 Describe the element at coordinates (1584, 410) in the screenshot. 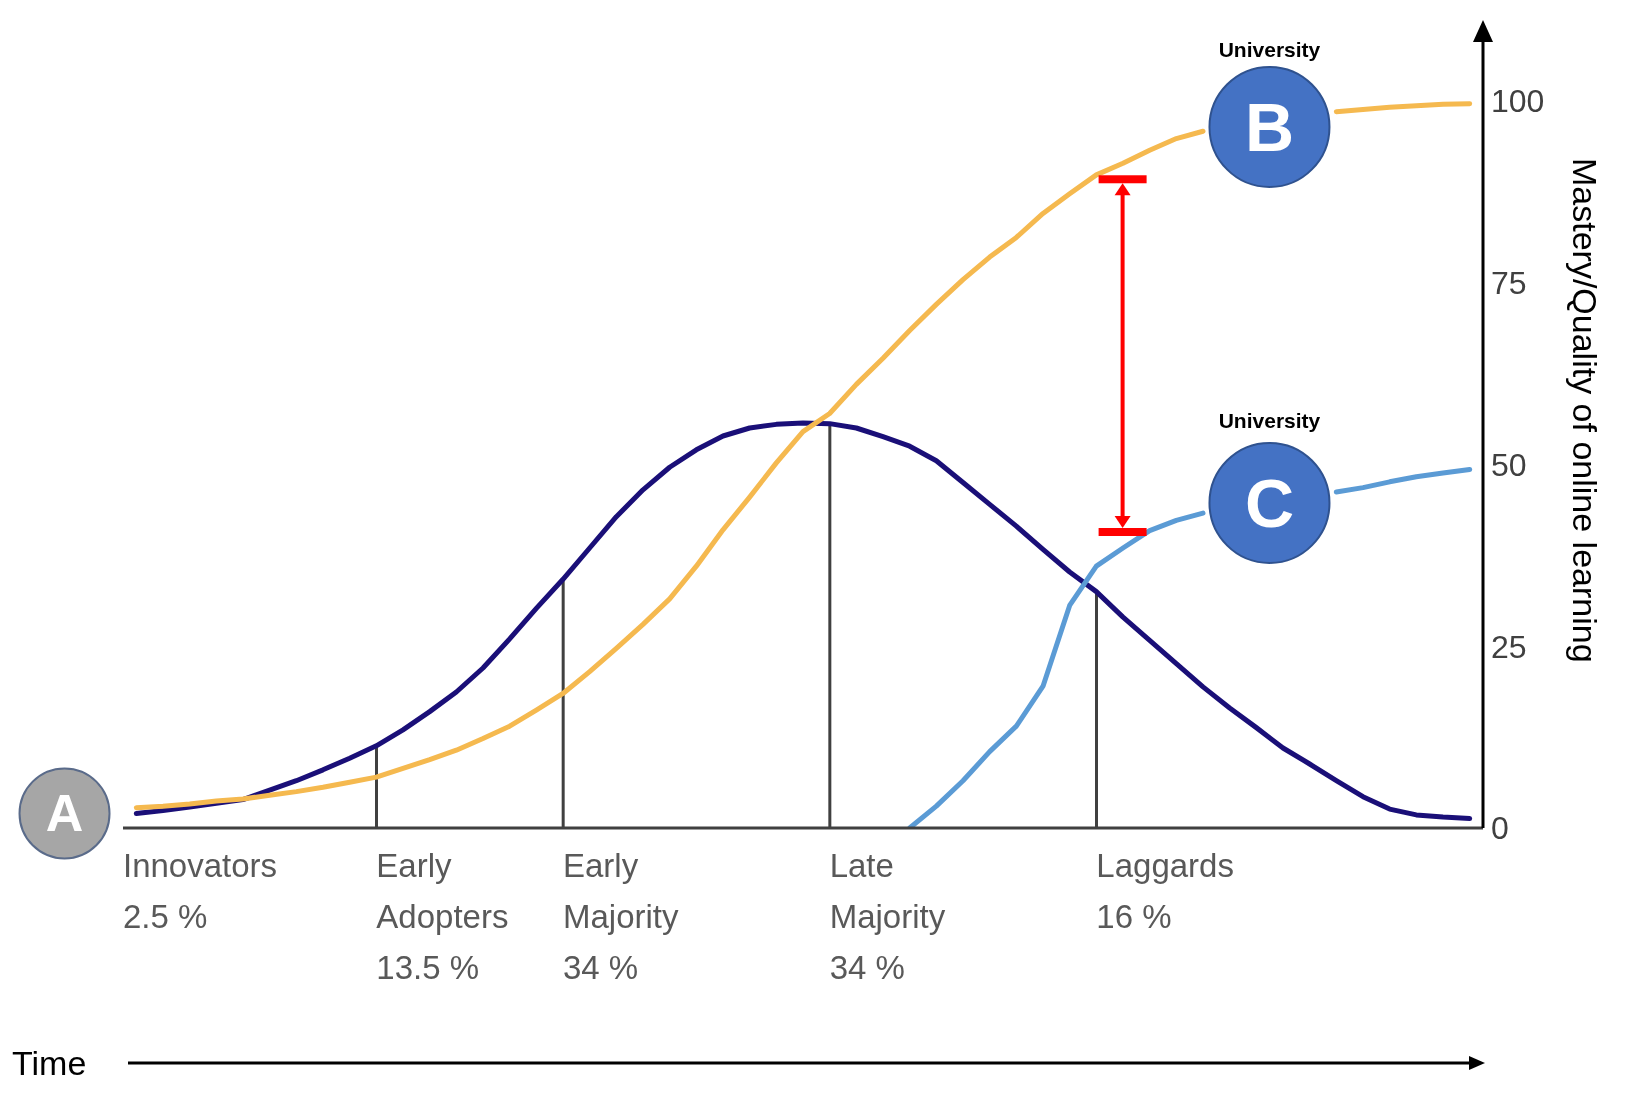

I see `y-axis-title: Mastery/Quality of online learning` at that location.